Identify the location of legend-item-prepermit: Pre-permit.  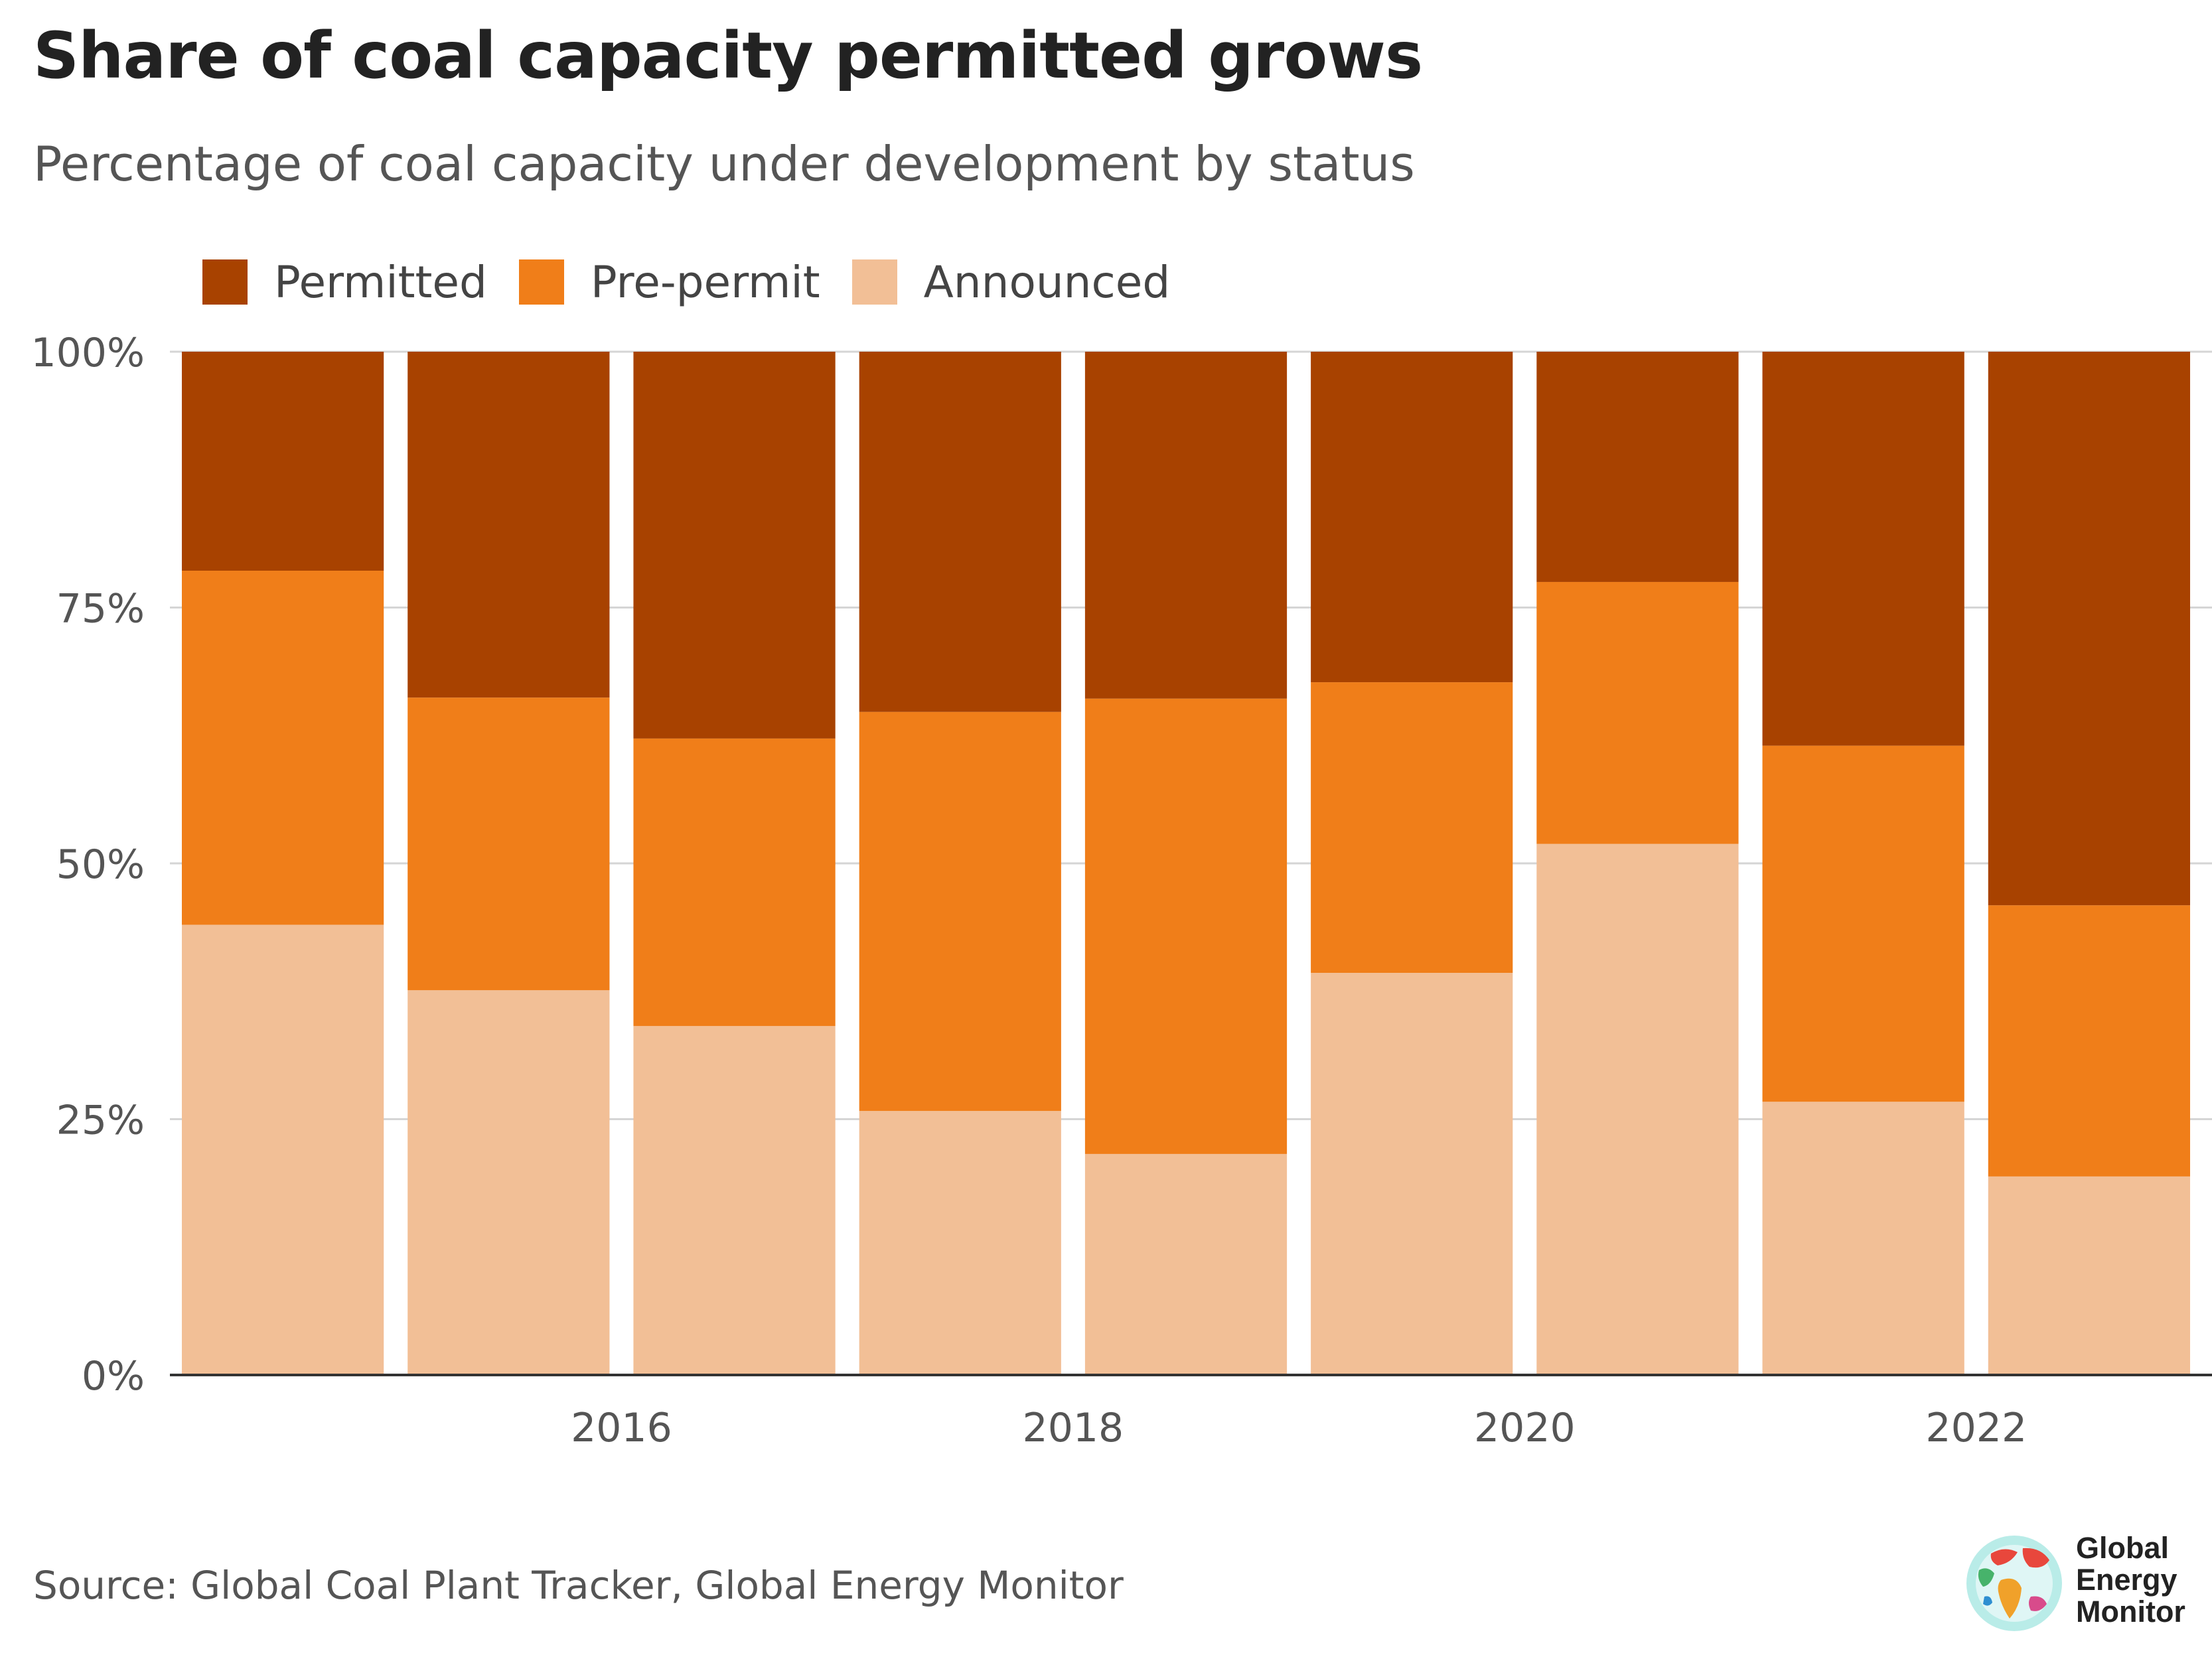
(669, 282).